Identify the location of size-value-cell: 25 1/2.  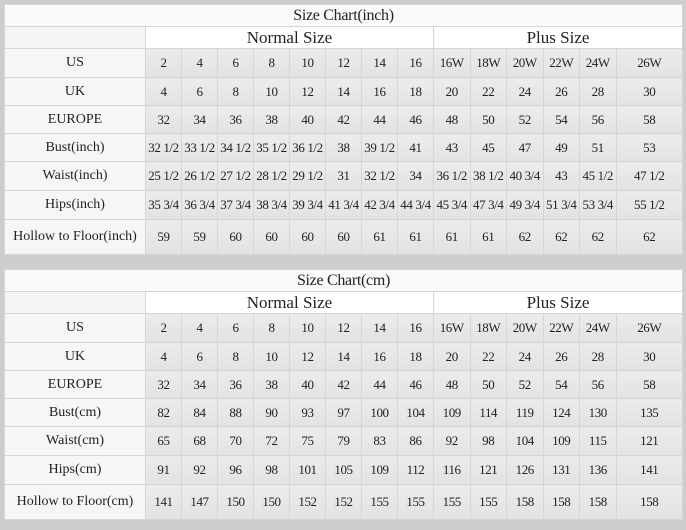
(163, 176).